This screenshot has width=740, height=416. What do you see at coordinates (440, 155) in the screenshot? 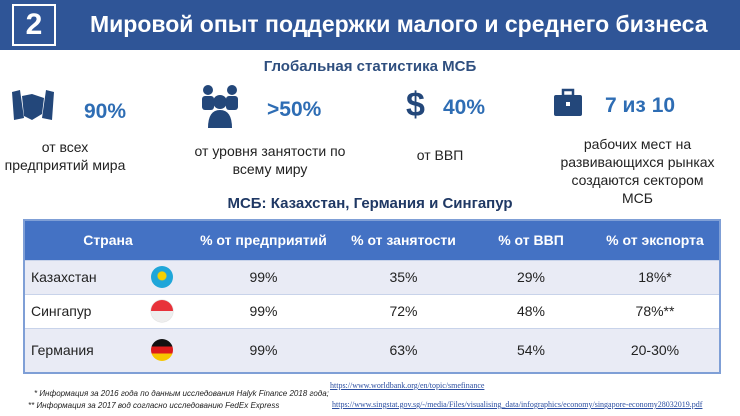
I see `stat-desc: от ВВП` at bounding box center [440, 155].